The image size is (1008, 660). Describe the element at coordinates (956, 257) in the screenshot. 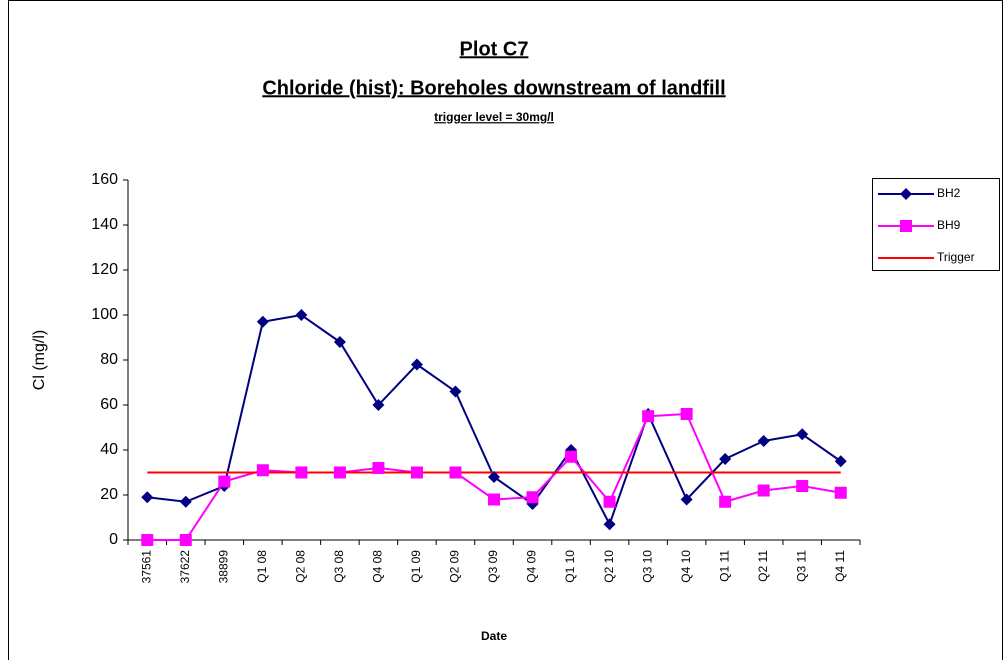

I see `legend-label: Trigger` at that location.